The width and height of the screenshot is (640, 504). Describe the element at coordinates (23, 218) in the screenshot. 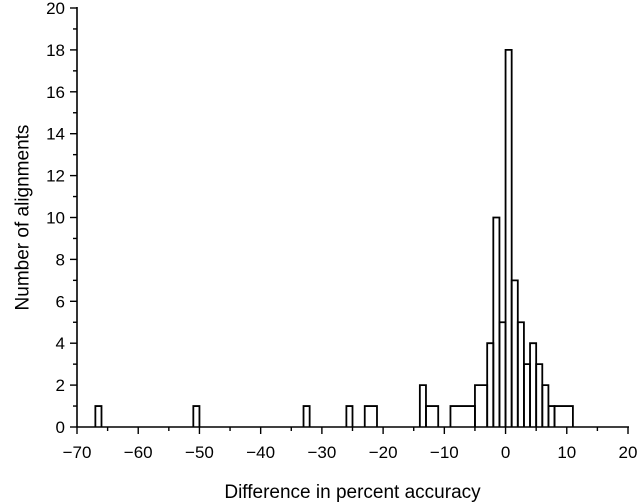

I see `y-axis-title: Number of alignments` at that location.